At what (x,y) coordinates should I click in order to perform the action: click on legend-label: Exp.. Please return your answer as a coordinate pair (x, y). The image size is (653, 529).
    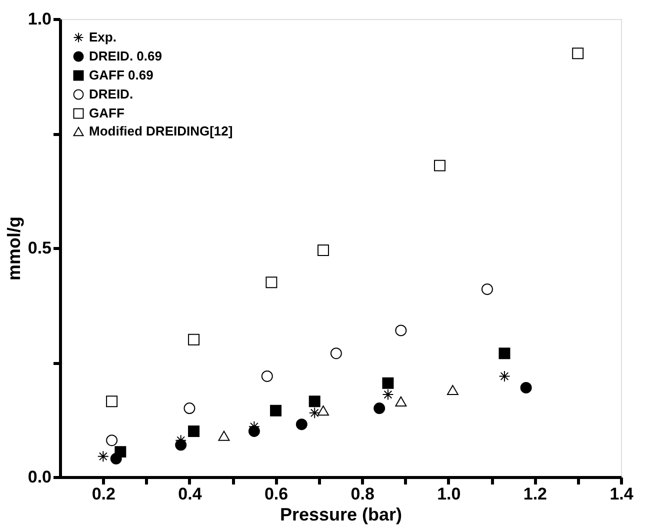
    Looking at the image, I should click on (102, 37).